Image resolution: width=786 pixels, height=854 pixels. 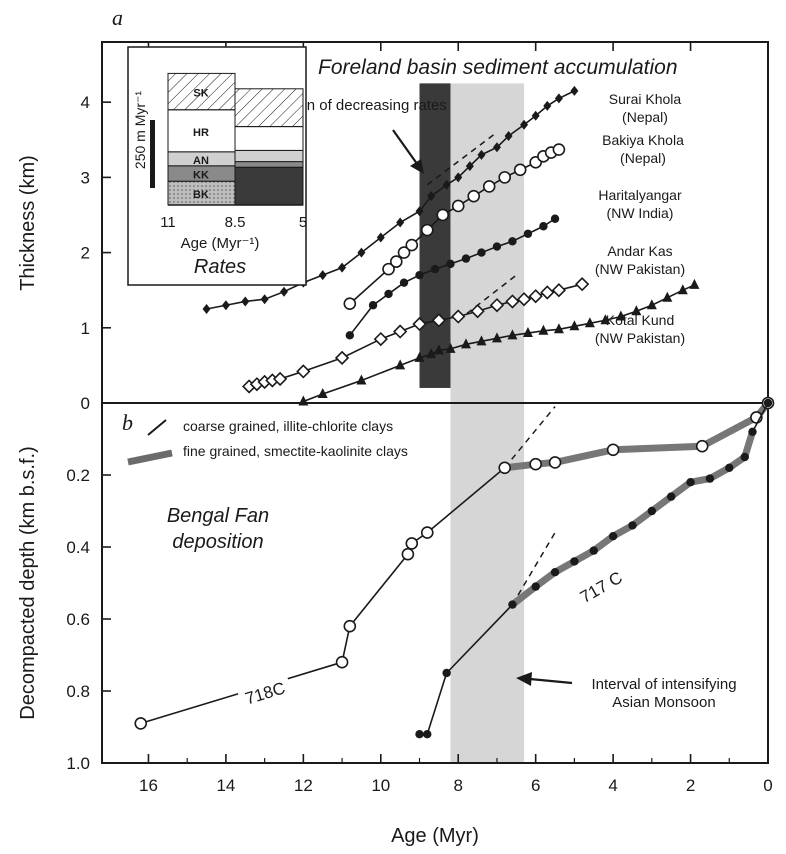 I want to click on shaded-bands, so click(x=472, y=423).